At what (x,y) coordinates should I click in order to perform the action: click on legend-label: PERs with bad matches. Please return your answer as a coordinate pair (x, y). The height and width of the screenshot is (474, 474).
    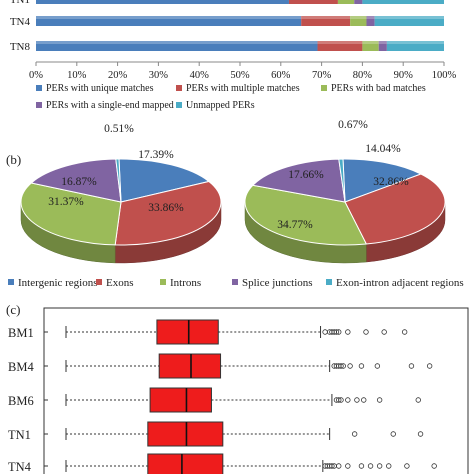
    Looking at the image, I should click on (378, 88).